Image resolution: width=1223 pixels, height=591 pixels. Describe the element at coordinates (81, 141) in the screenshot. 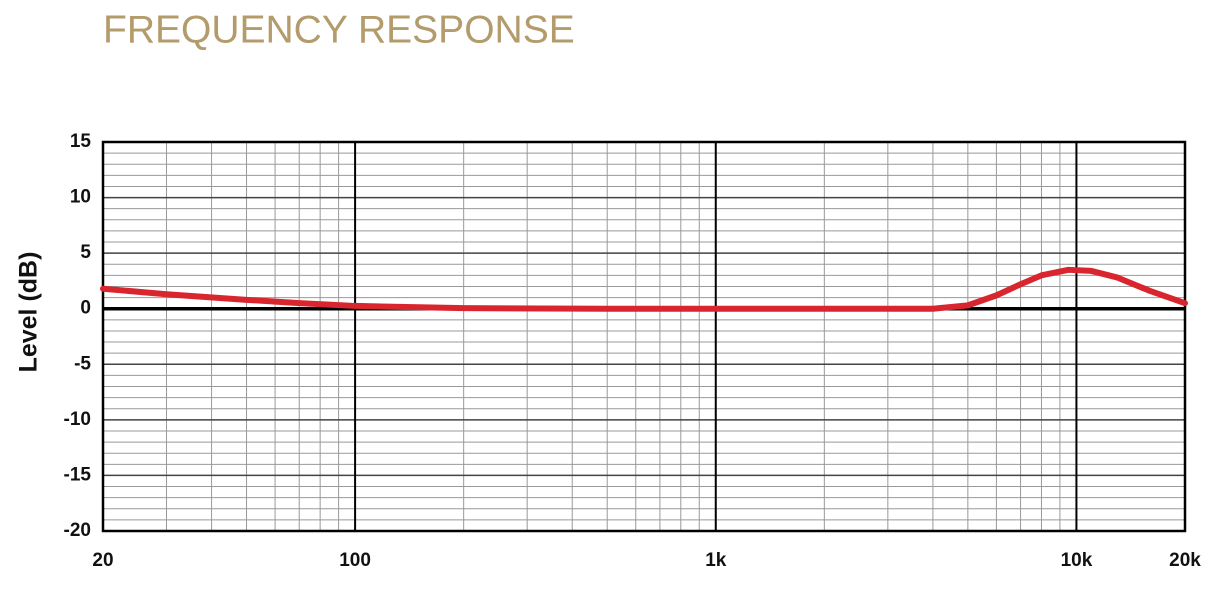

I see `y-tick-label: 15` at that location.